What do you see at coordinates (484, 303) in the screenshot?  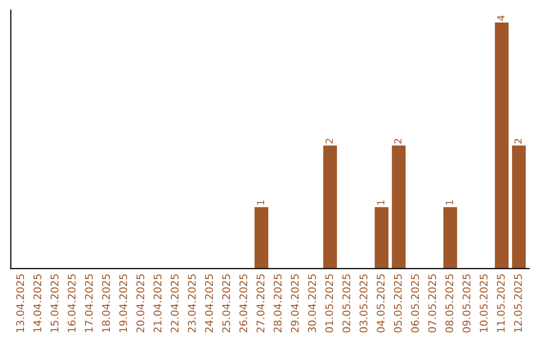 I see `x-tick-label: 10.05.2025` at bounding box center [484, 303].